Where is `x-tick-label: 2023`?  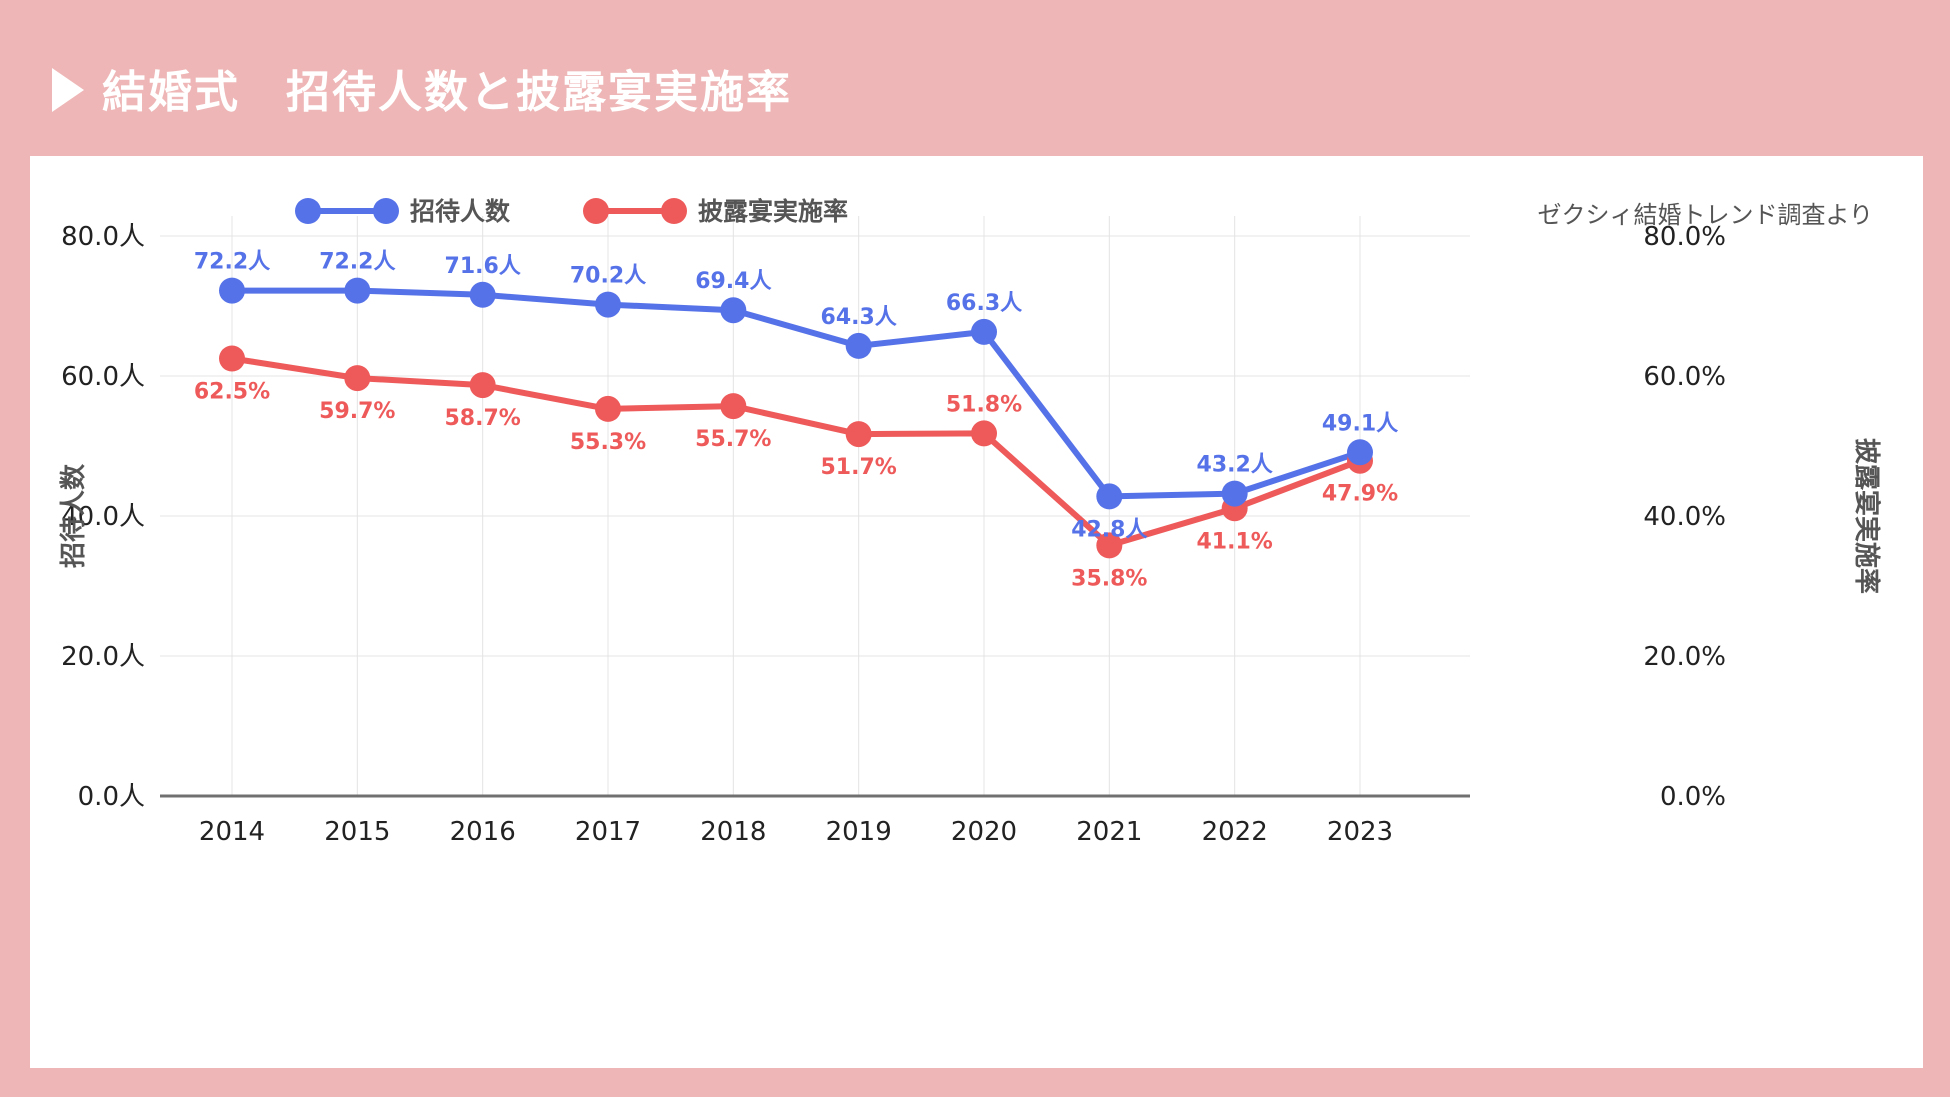 x-tick-label: 2023 is located at coordinates (1360, 832).